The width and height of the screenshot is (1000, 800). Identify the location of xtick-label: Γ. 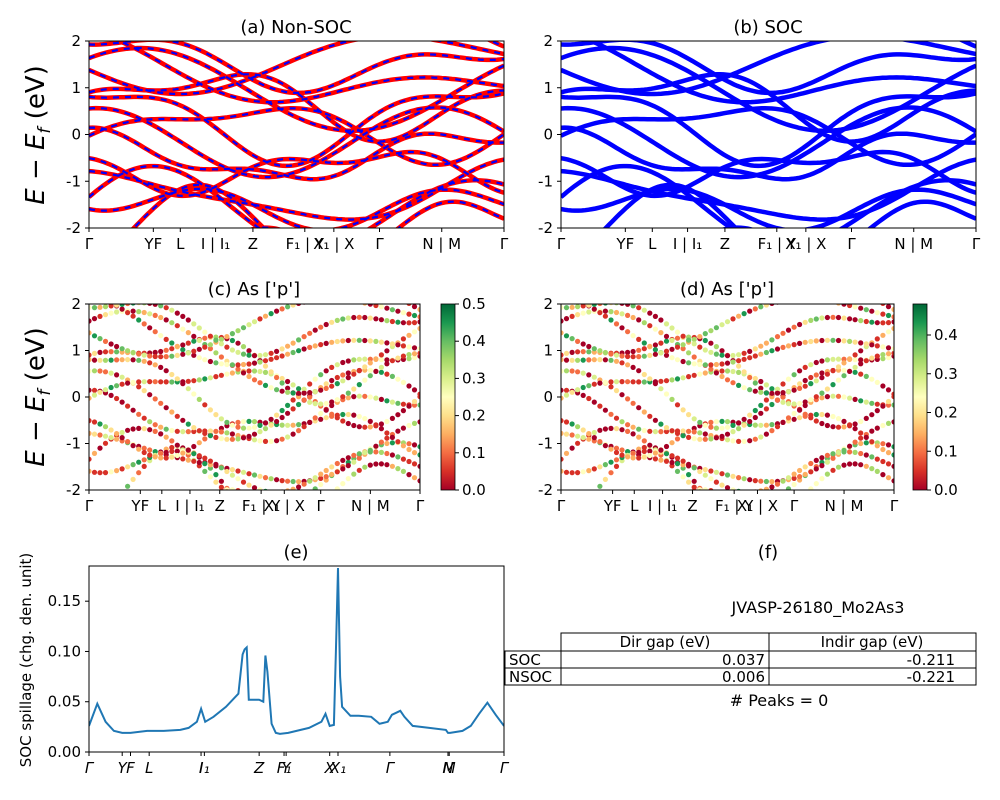
(561, 244).